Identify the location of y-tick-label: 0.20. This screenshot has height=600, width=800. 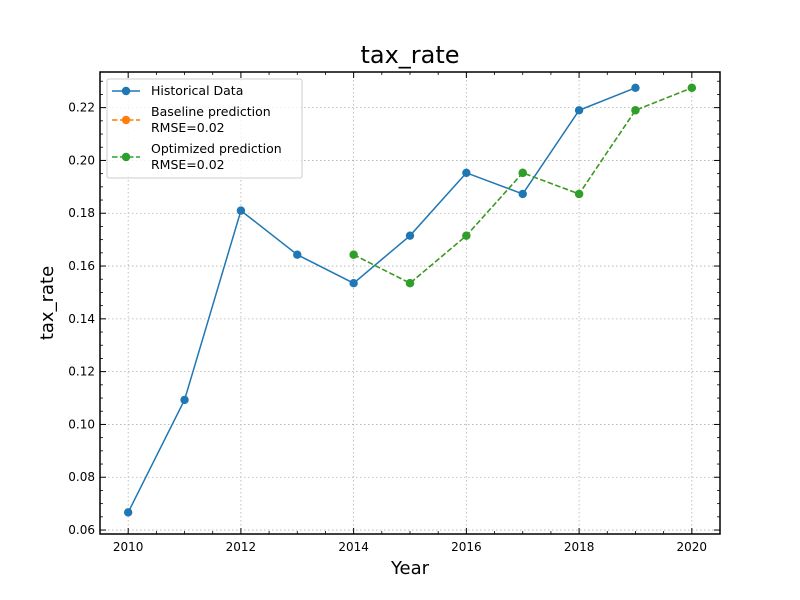
(81, 160).